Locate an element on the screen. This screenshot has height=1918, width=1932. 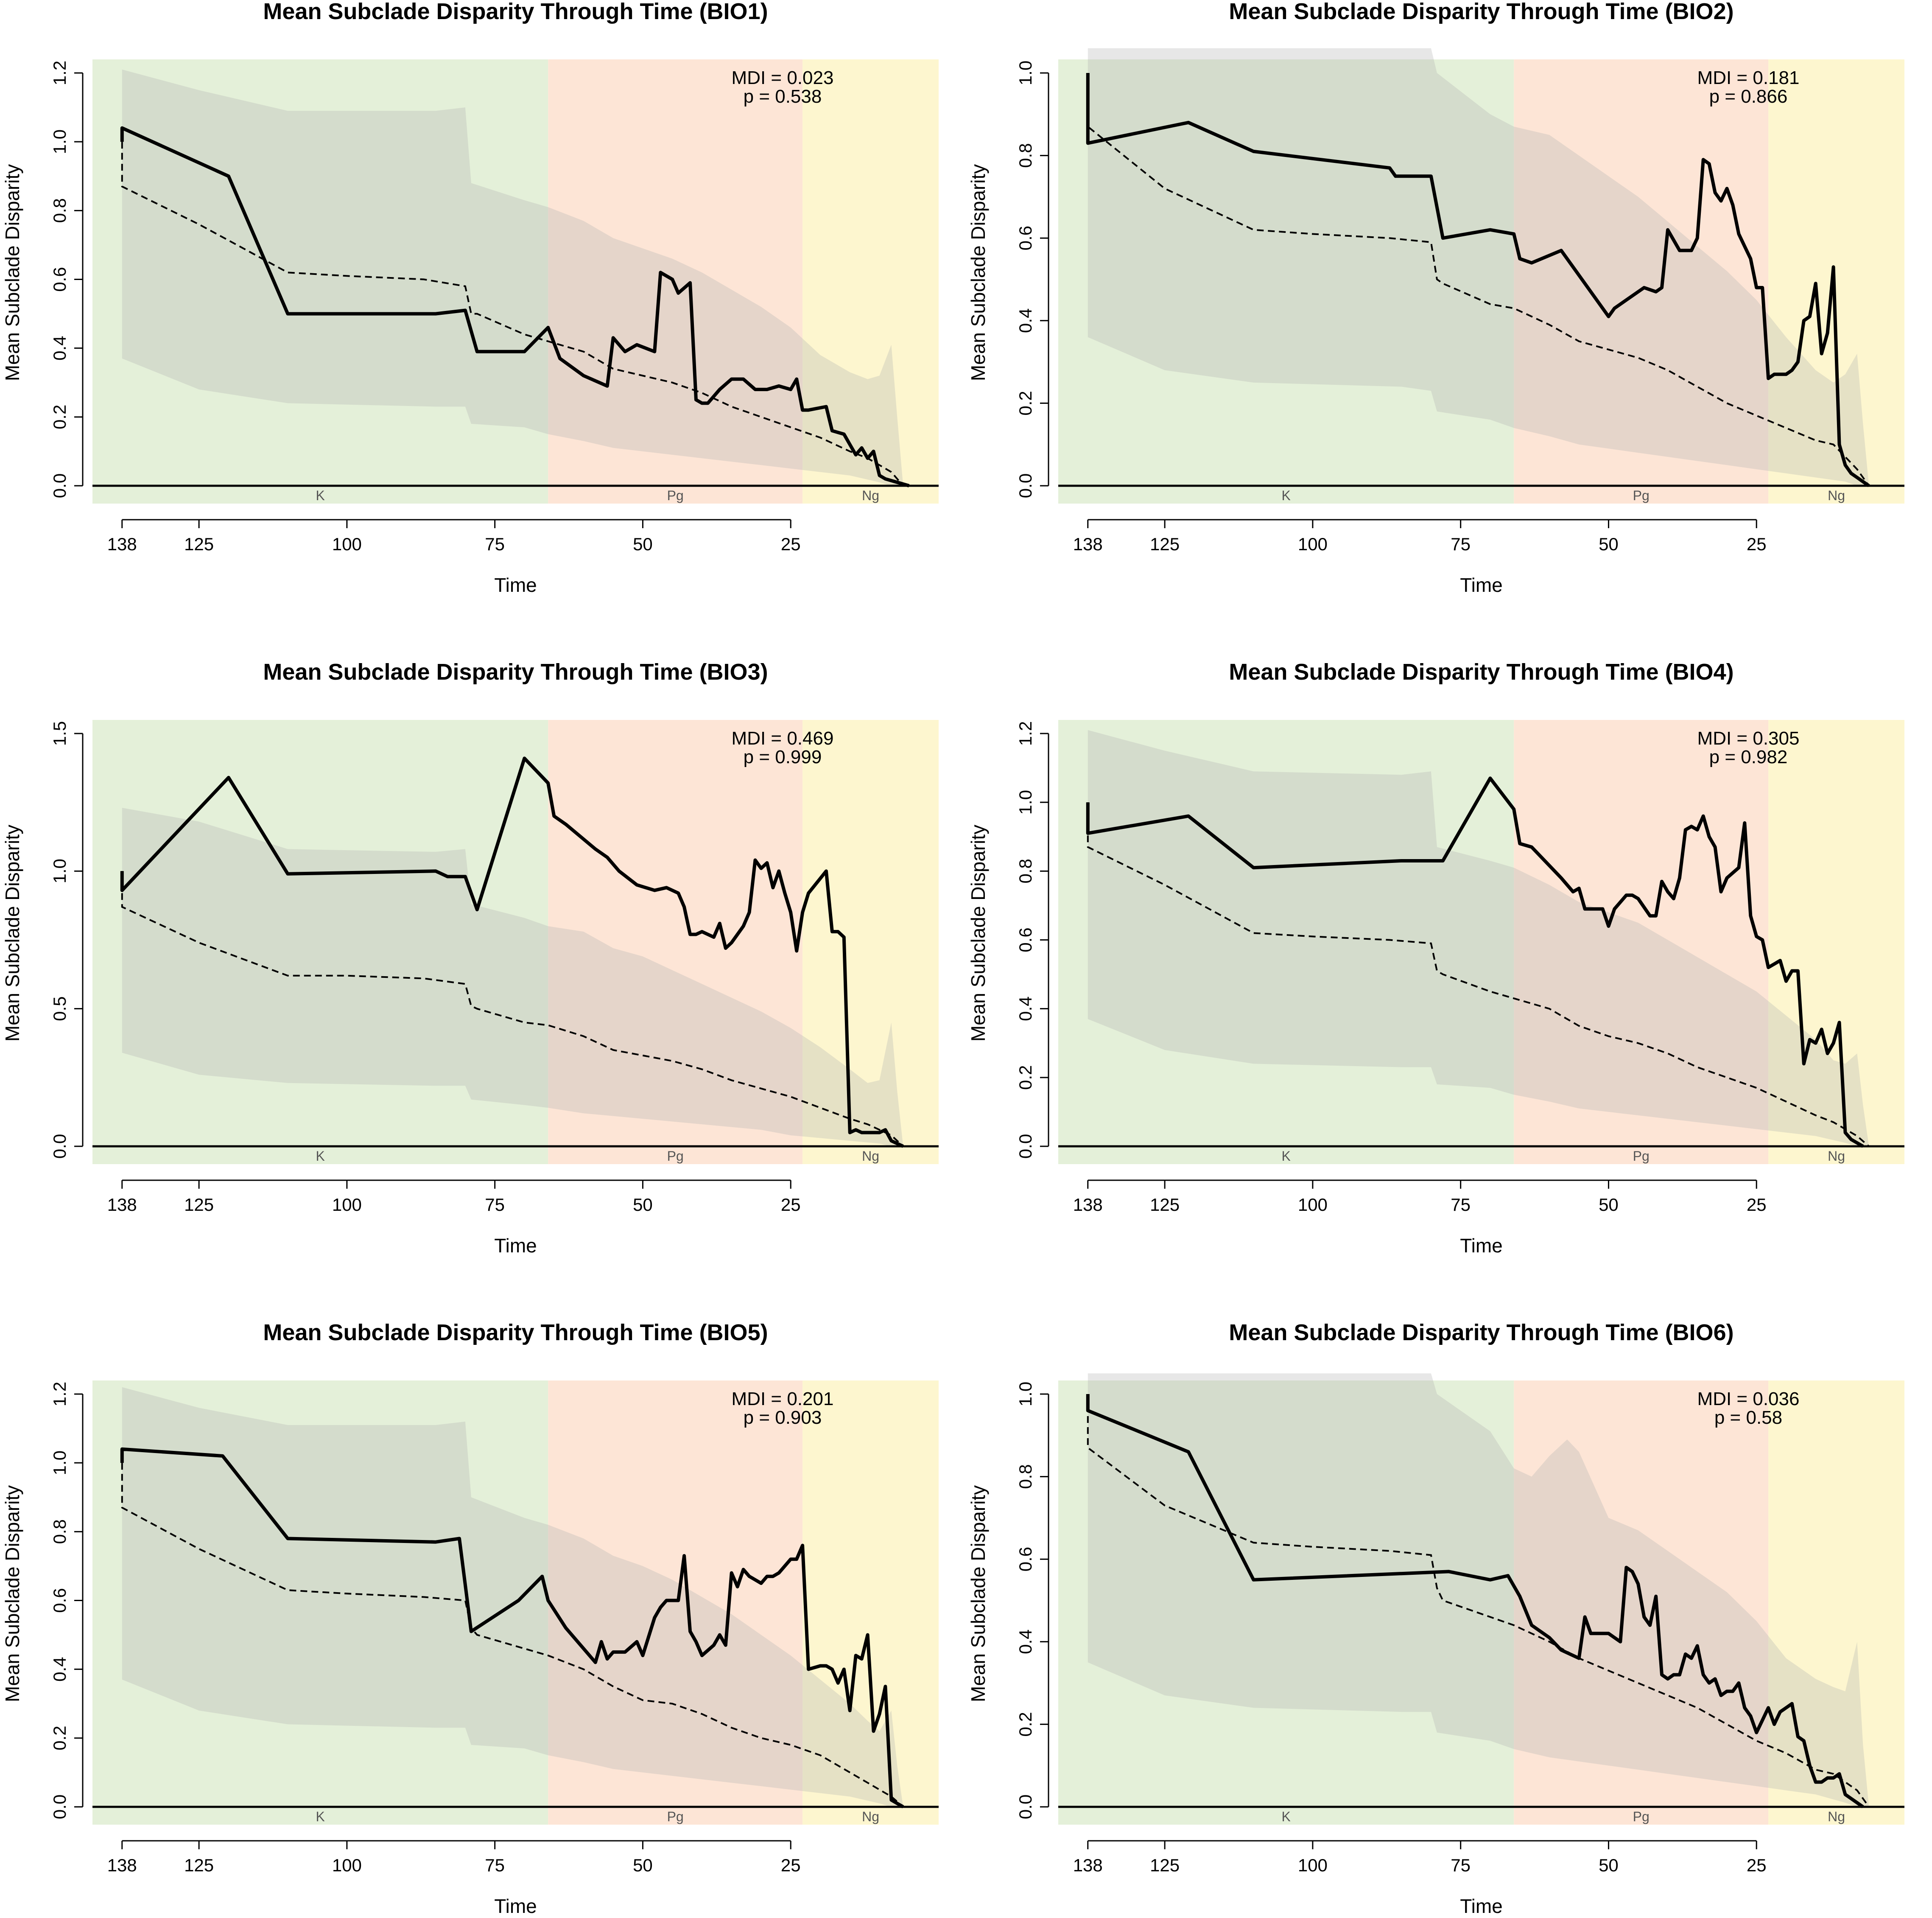
x-tick-label: 75 is located at coordinates (1461, 544).